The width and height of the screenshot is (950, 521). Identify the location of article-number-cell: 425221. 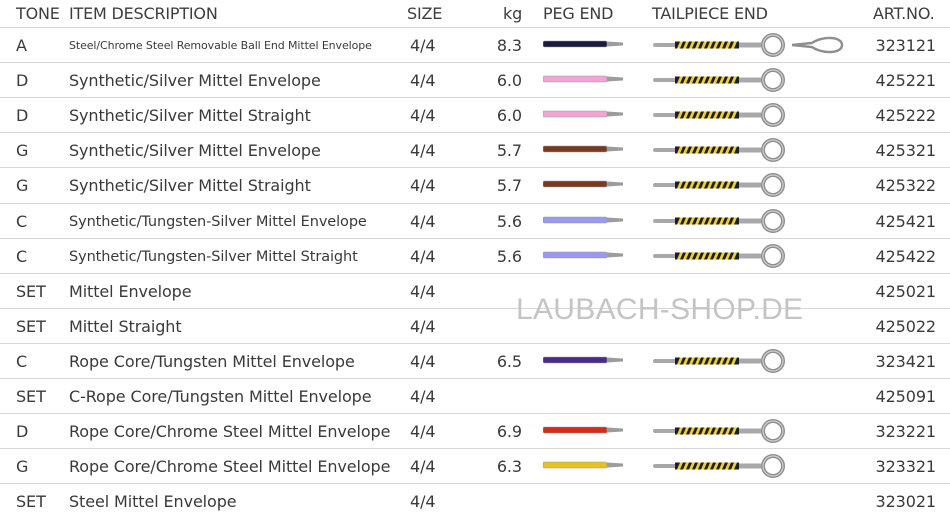
(906, 81).